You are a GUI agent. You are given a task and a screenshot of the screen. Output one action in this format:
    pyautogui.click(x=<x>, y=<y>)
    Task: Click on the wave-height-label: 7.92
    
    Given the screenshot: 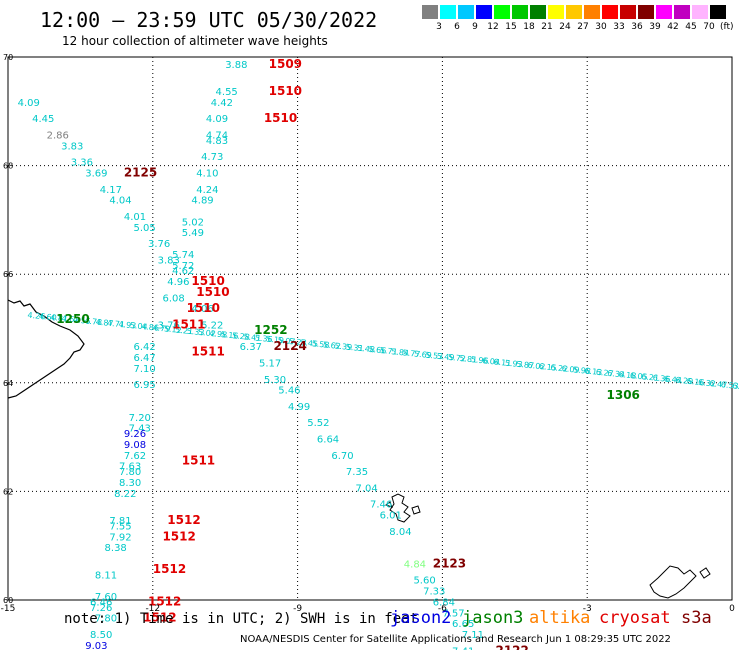 What is the action you would take?
    pyautogui.click(x=120, y=537)
    